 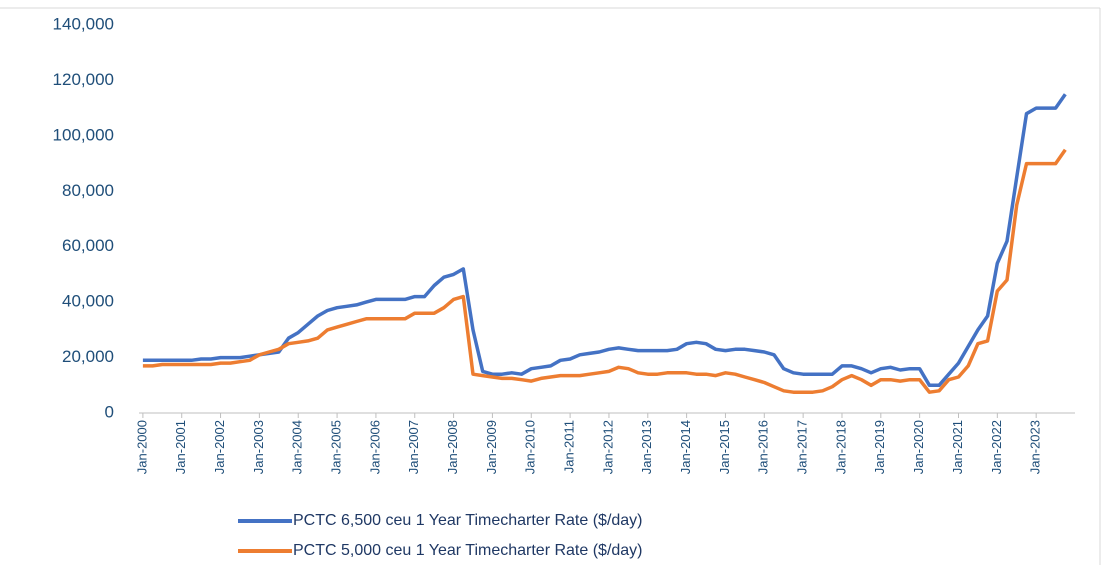 I want to click on x-tick-label: Jan-2009, so click(x=491, y=447).